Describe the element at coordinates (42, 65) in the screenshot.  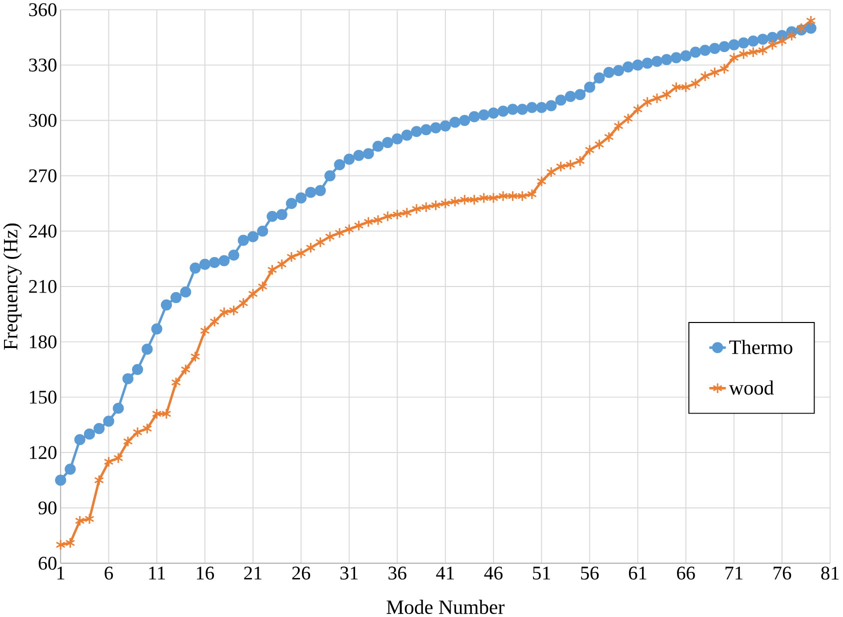
I see `y-tick-label: 330` at that location.